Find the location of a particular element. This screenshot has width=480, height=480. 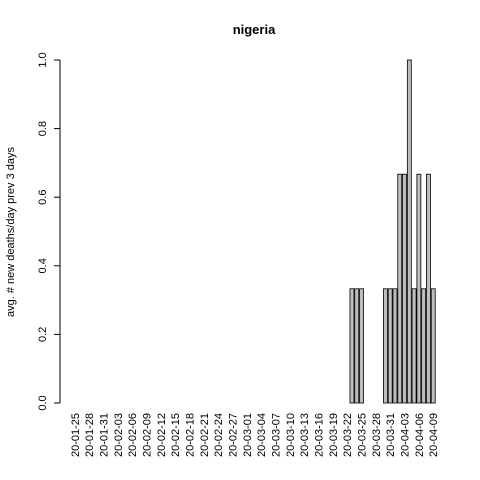

x-tick-label: 20-03-07 is located at coordinates (277, 435).